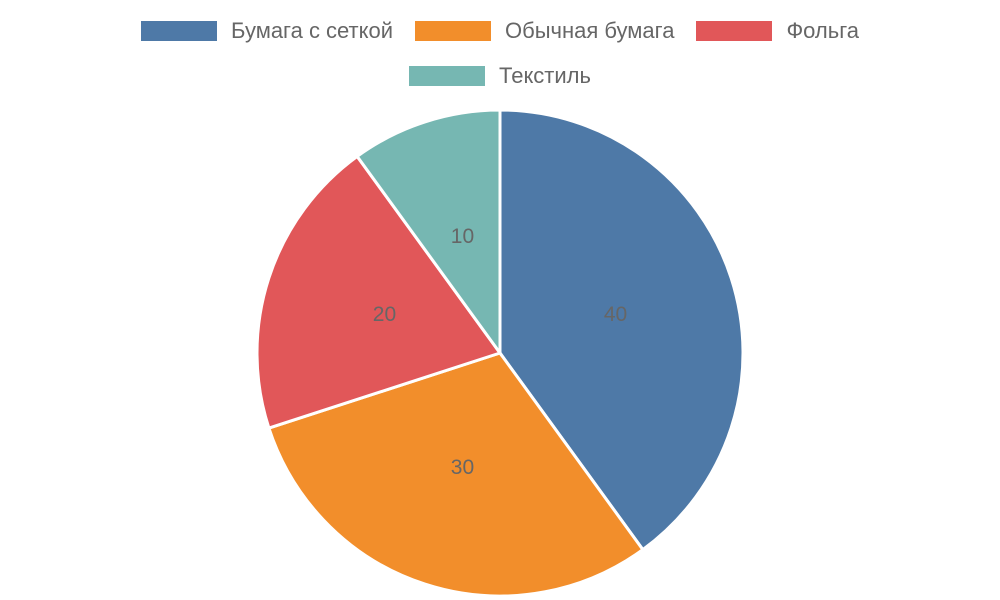  I want to click on legend-item: Бумага с сеткой, so click(267, 30).